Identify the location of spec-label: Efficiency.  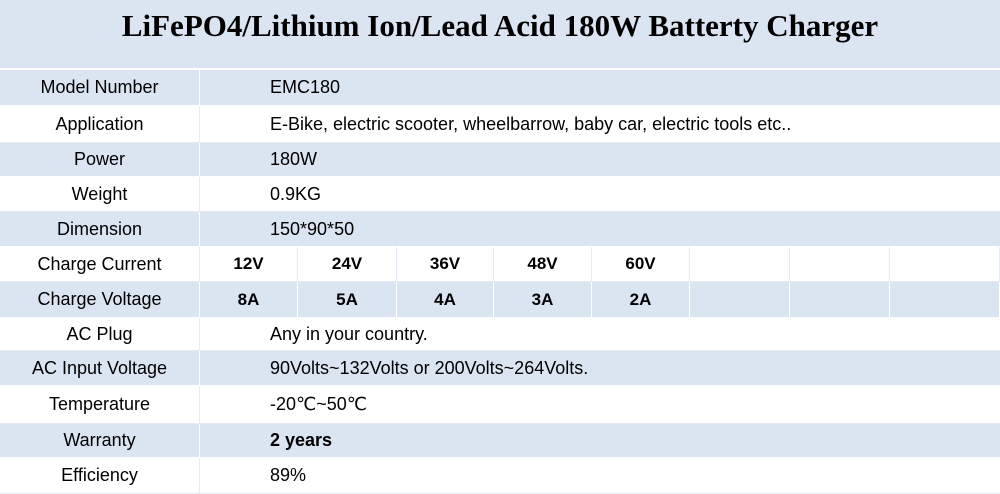
(100, 475).